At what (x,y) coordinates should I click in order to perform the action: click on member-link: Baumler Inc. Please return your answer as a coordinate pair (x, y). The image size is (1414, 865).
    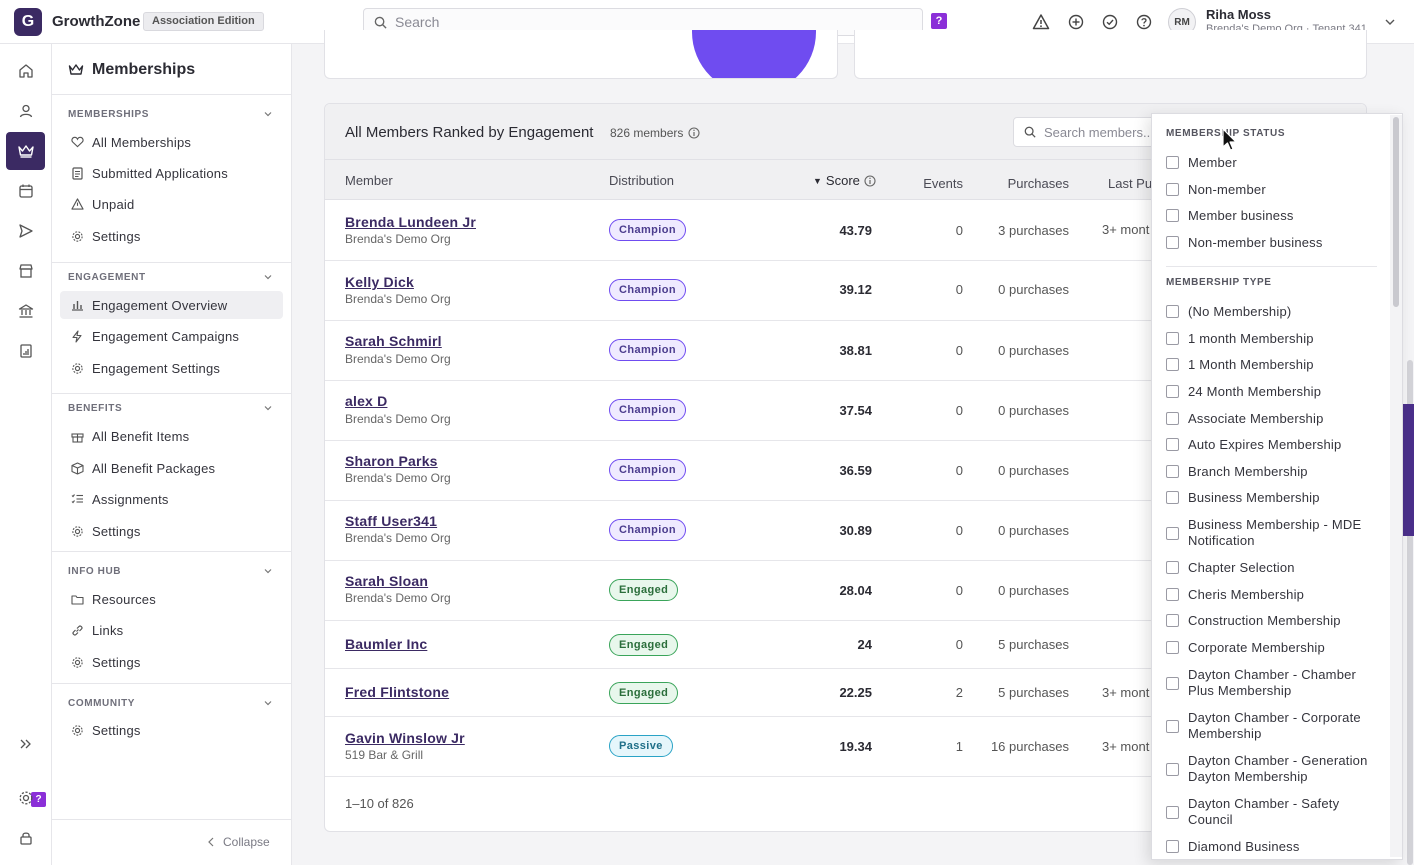
    Looking at the image, I should click on (386, 644).